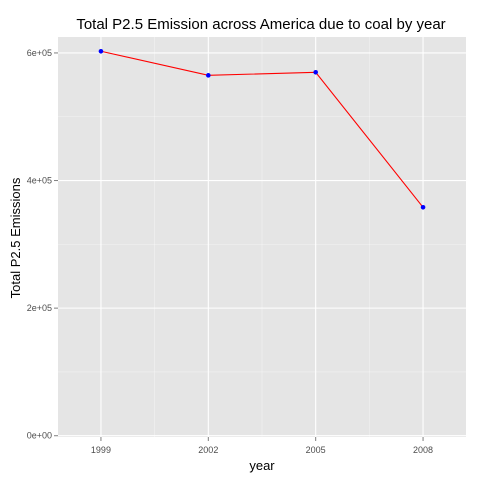 This screenshot has height=485, width=480. Describe the element at coordinates (39, 436) in the screenshot. I see `y-tick-label: 0e+00` at that location.